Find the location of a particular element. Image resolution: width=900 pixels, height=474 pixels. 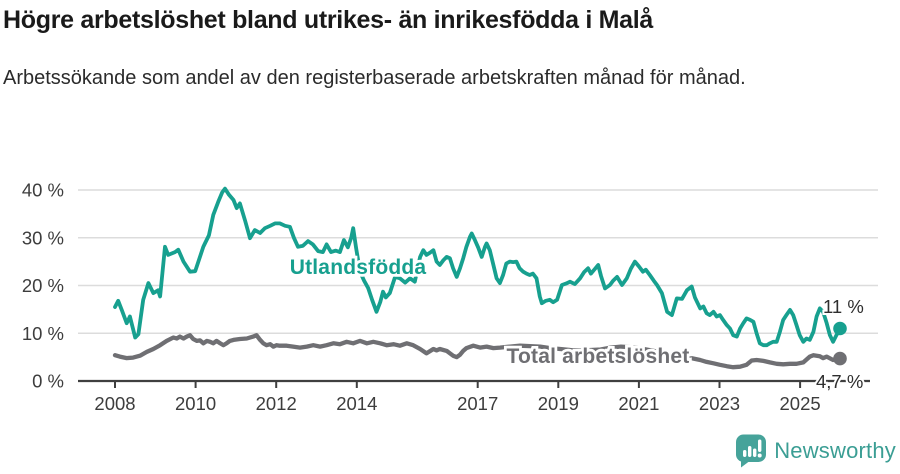

x-axis-label: 2012 is located at coordinates (276, 403).